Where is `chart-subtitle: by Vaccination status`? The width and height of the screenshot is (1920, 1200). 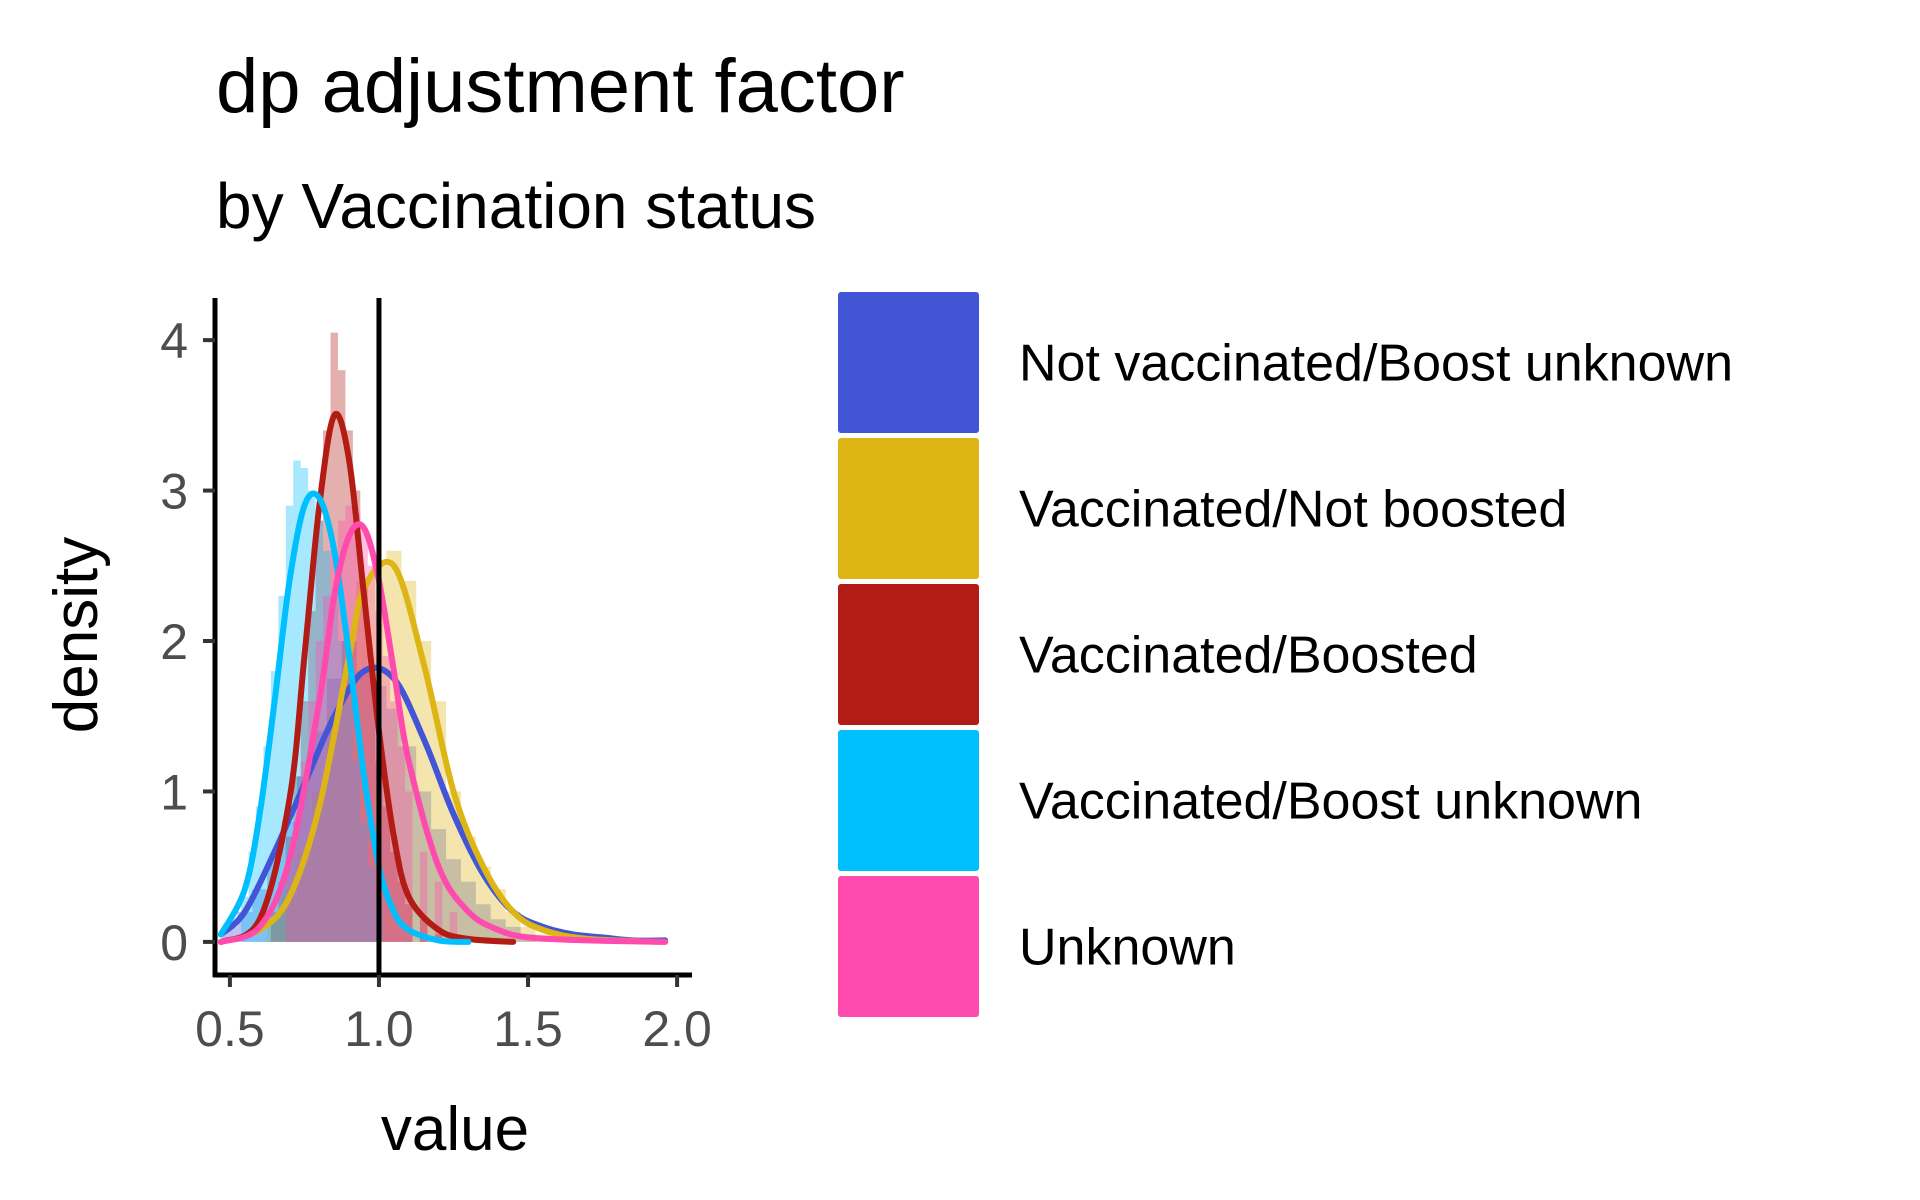
chart-subtitle: by Vaccination status is located at coordinates (516, 206).